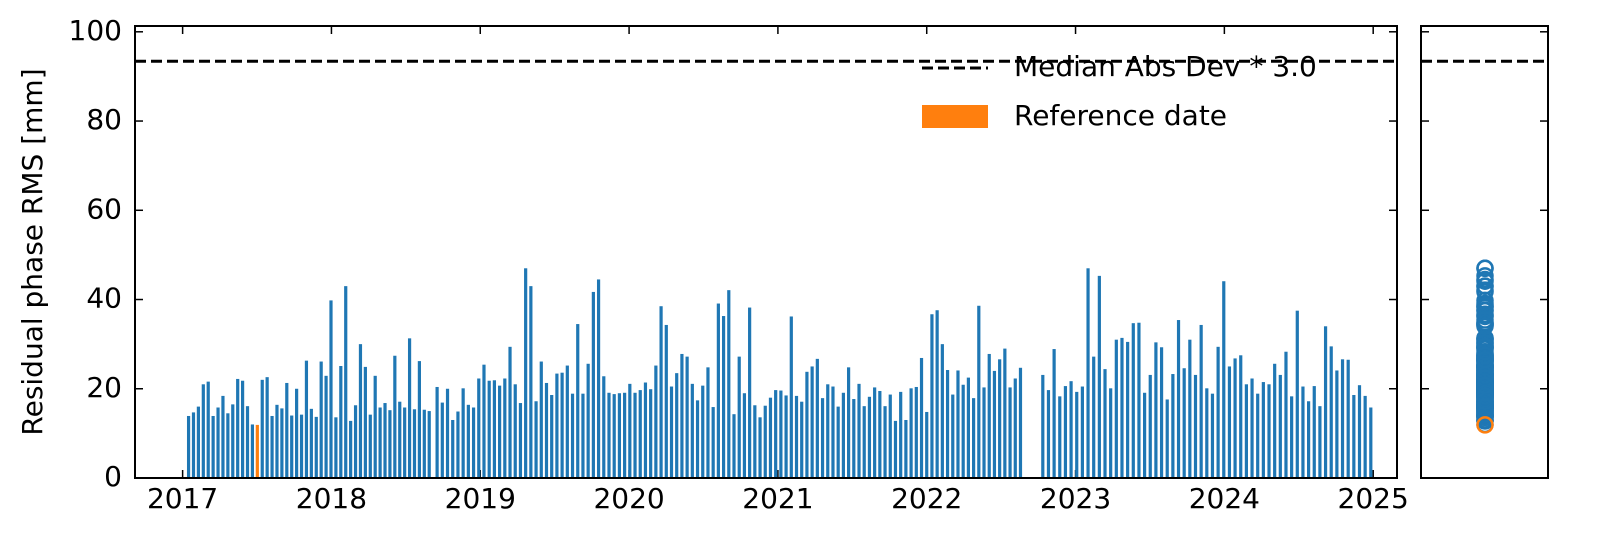  Describe the element at coordinates (480, 498) in the screenshot. I see `x-tick-label: 2019` at that location.